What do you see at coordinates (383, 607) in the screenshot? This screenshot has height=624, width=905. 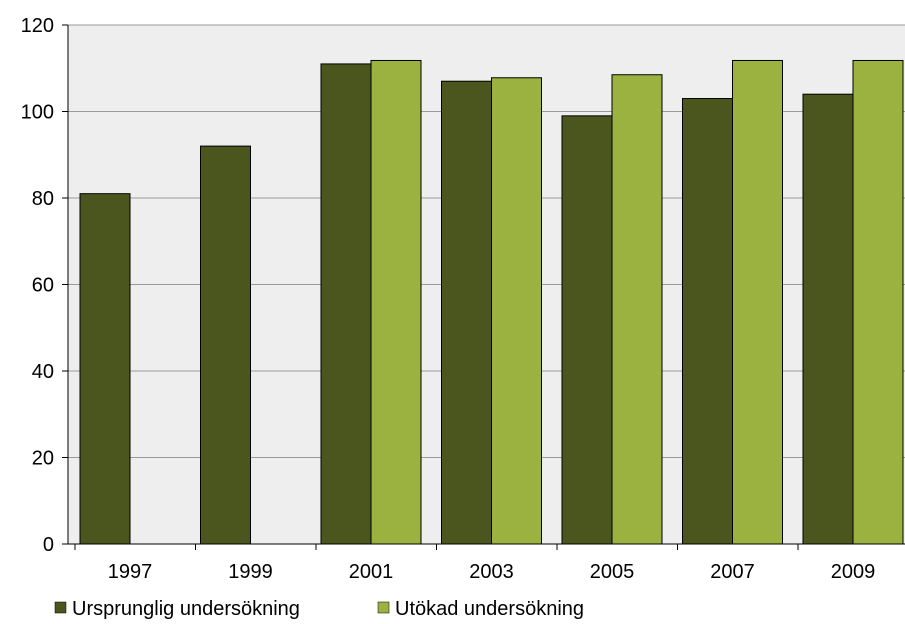 I see `legend-swatch-utokad` at bounding box center [383, 607].